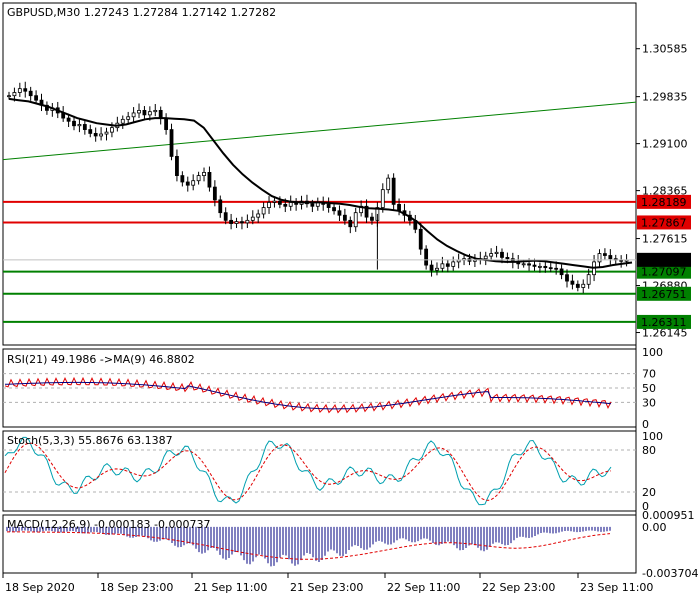 Image resolution: width=700 pixels, height=603 pixels. I want to click on price-tick-label: 1.28365, so click(665, 191).